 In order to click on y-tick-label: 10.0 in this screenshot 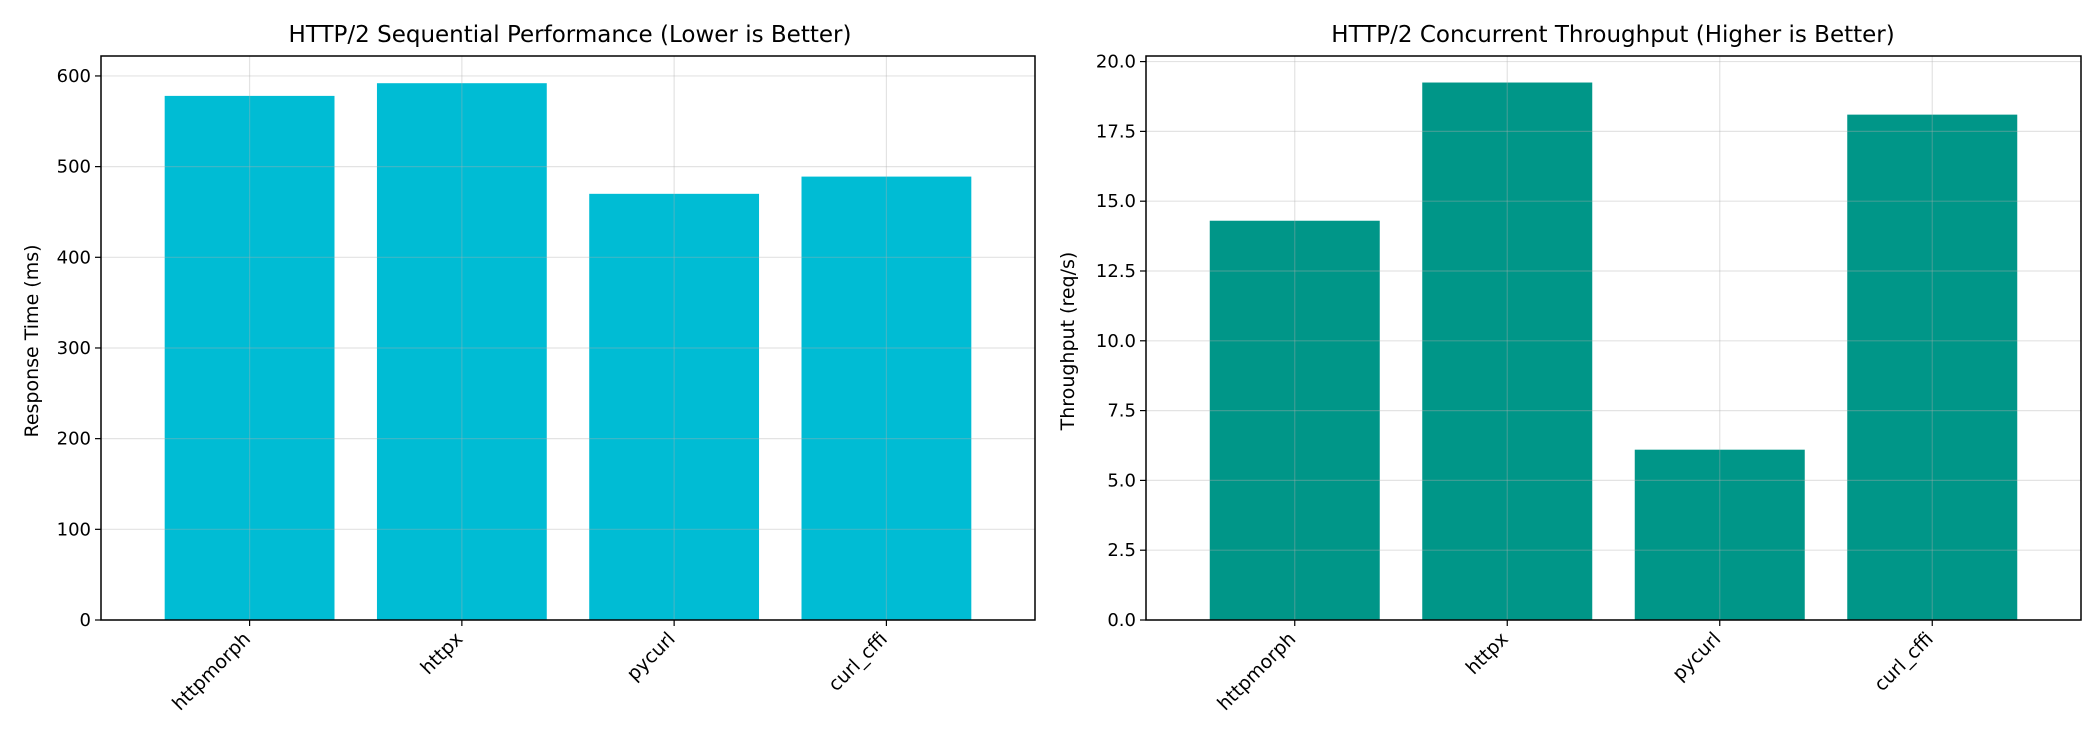, I will do `click(1116, 341)`.